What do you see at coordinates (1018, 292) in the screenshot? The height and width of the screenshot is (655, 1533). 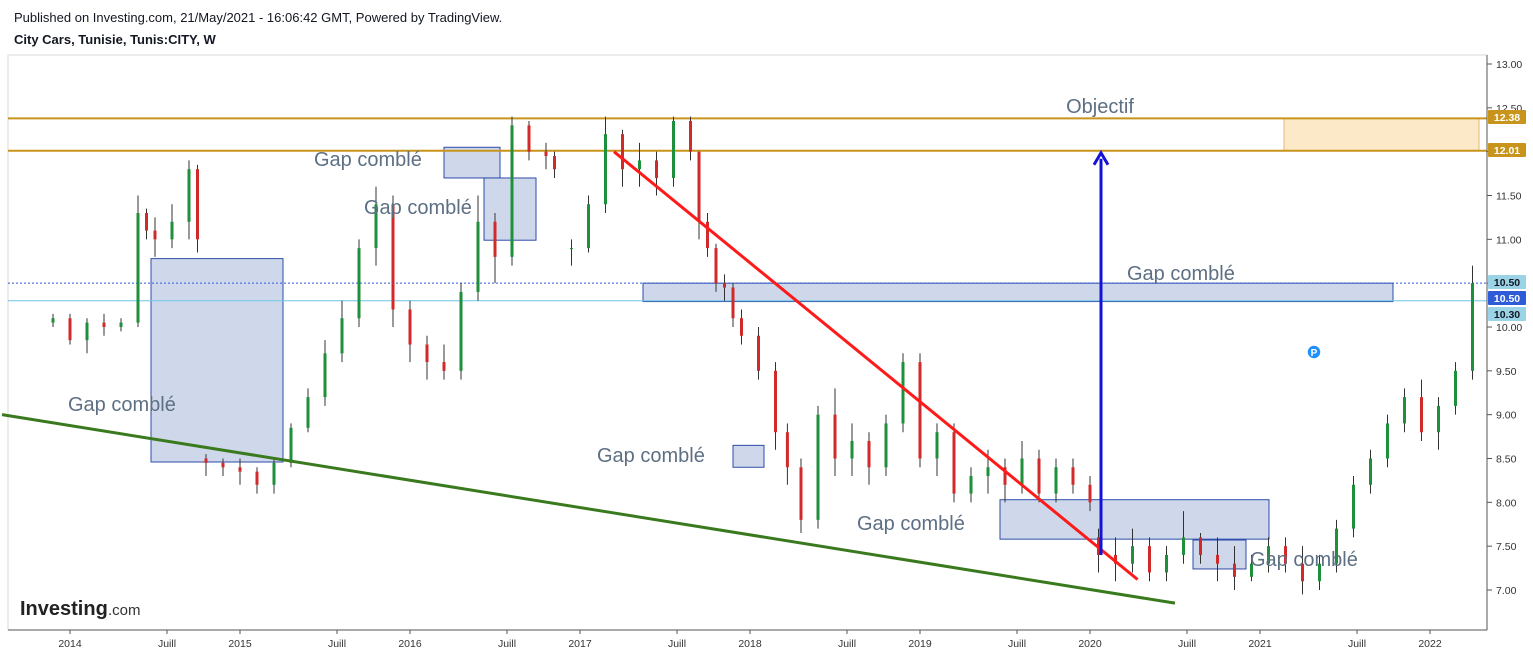 I see `gap-zone` at bounding box center [1018, 292].